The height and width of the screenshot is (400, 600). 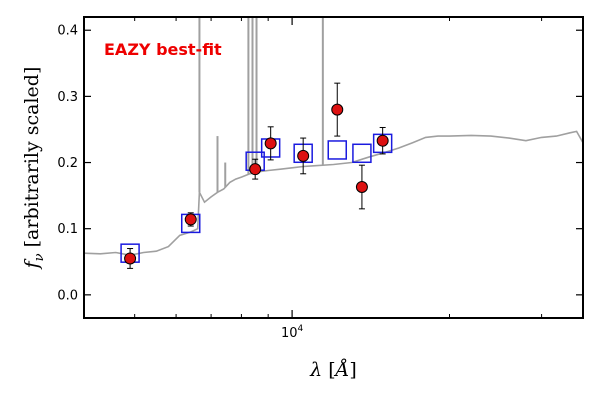 What do you see at coordinates (32, 264) in the screenshot?
I see `y-axis-label-symbol: f` at bounding box center [32, 264].